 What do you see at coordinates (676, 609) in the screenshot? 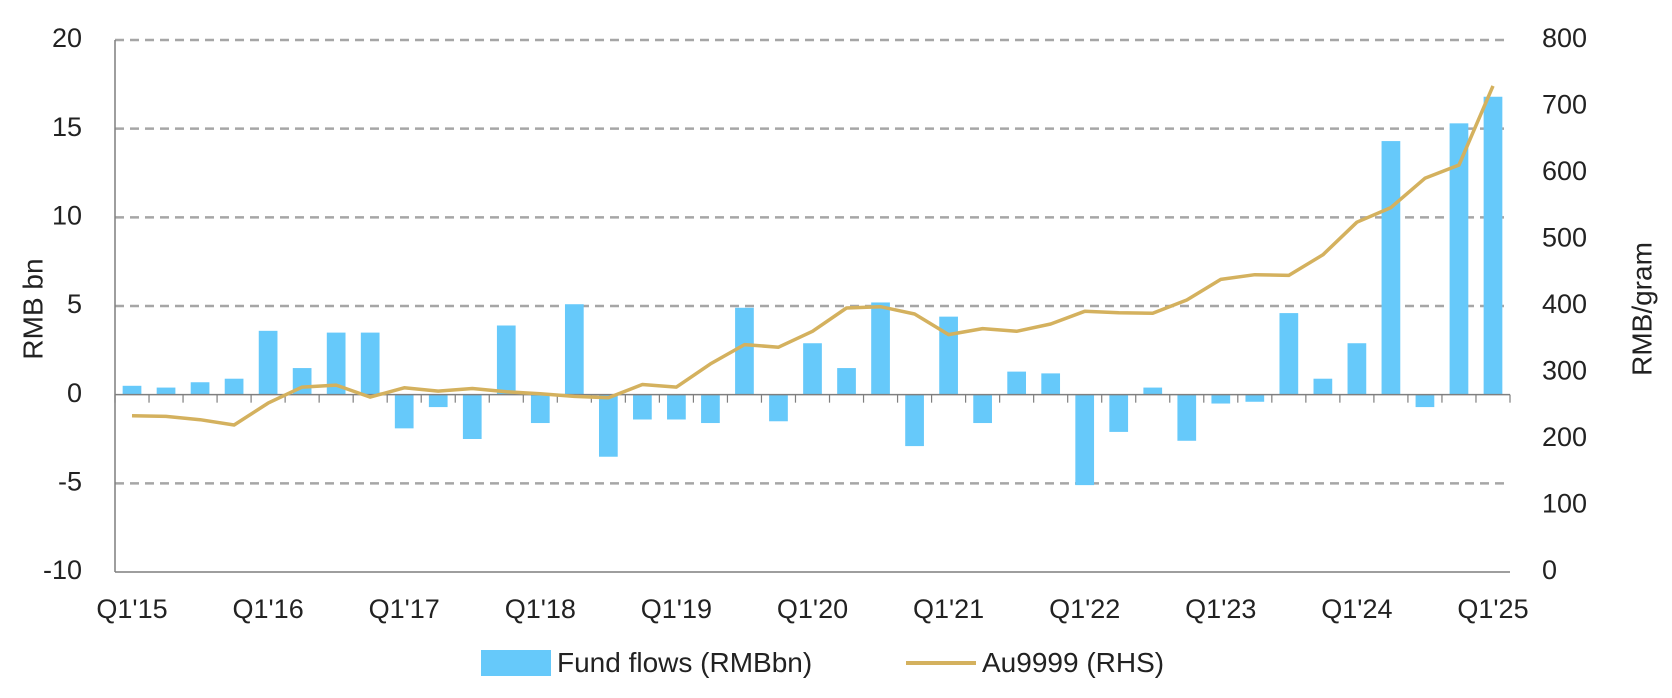
I see `x-tick-label: Q1'19` at bounding box center [676, 609].